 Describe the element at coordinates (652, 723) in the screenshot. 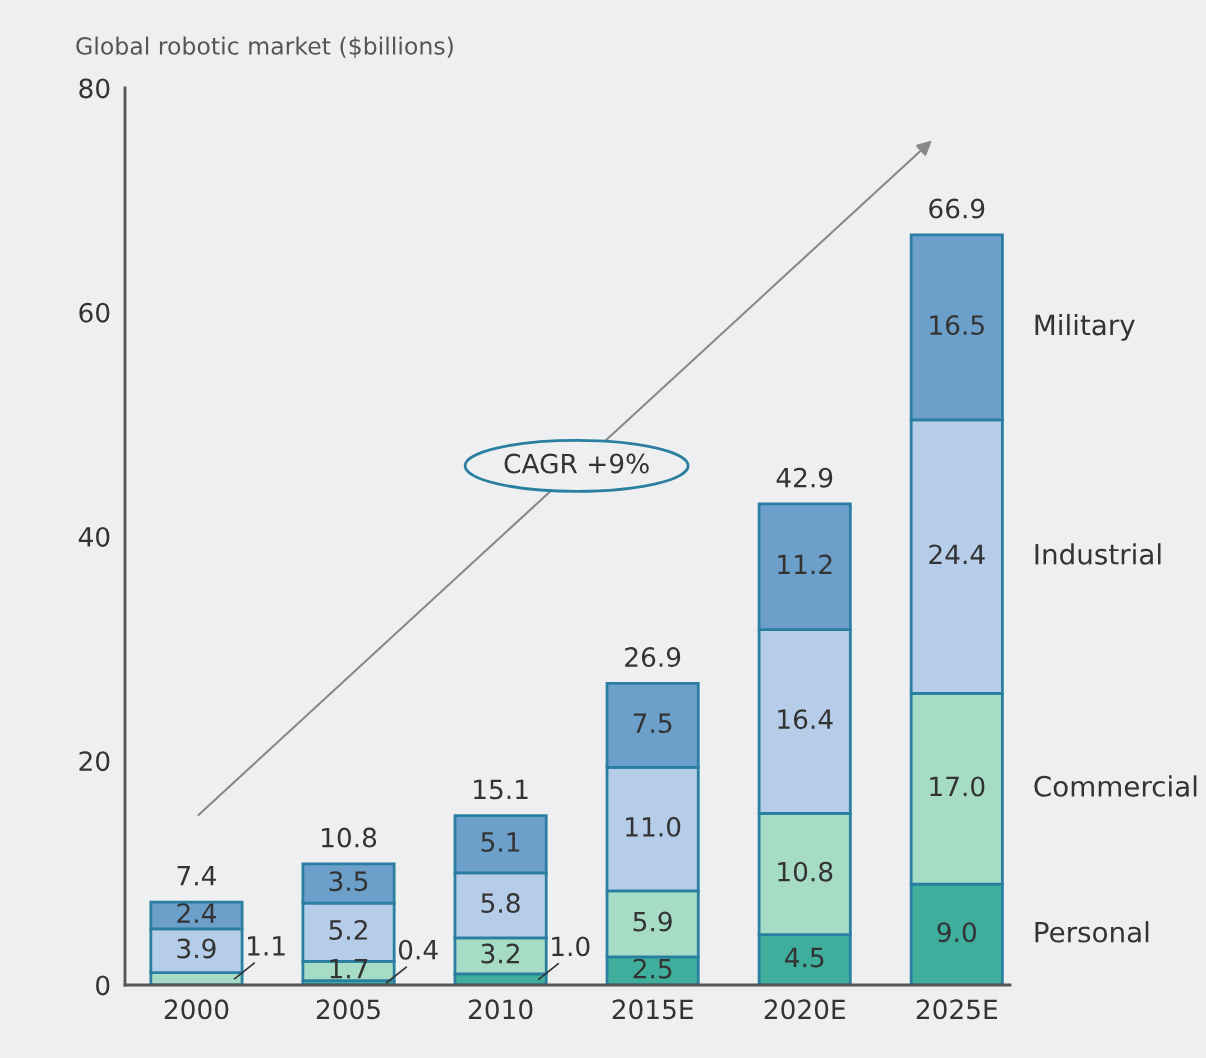

I see `data-label: 7.5` at that location.